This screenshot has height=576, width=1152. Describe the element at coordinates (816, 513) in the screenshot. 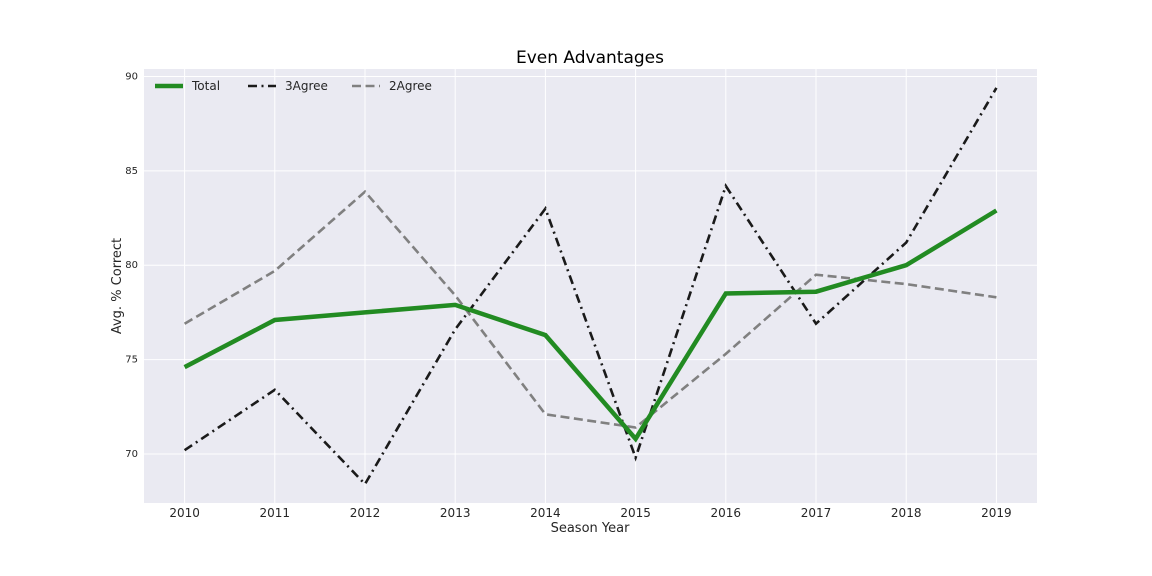

I see `x-tick-label: 2017` at that location.